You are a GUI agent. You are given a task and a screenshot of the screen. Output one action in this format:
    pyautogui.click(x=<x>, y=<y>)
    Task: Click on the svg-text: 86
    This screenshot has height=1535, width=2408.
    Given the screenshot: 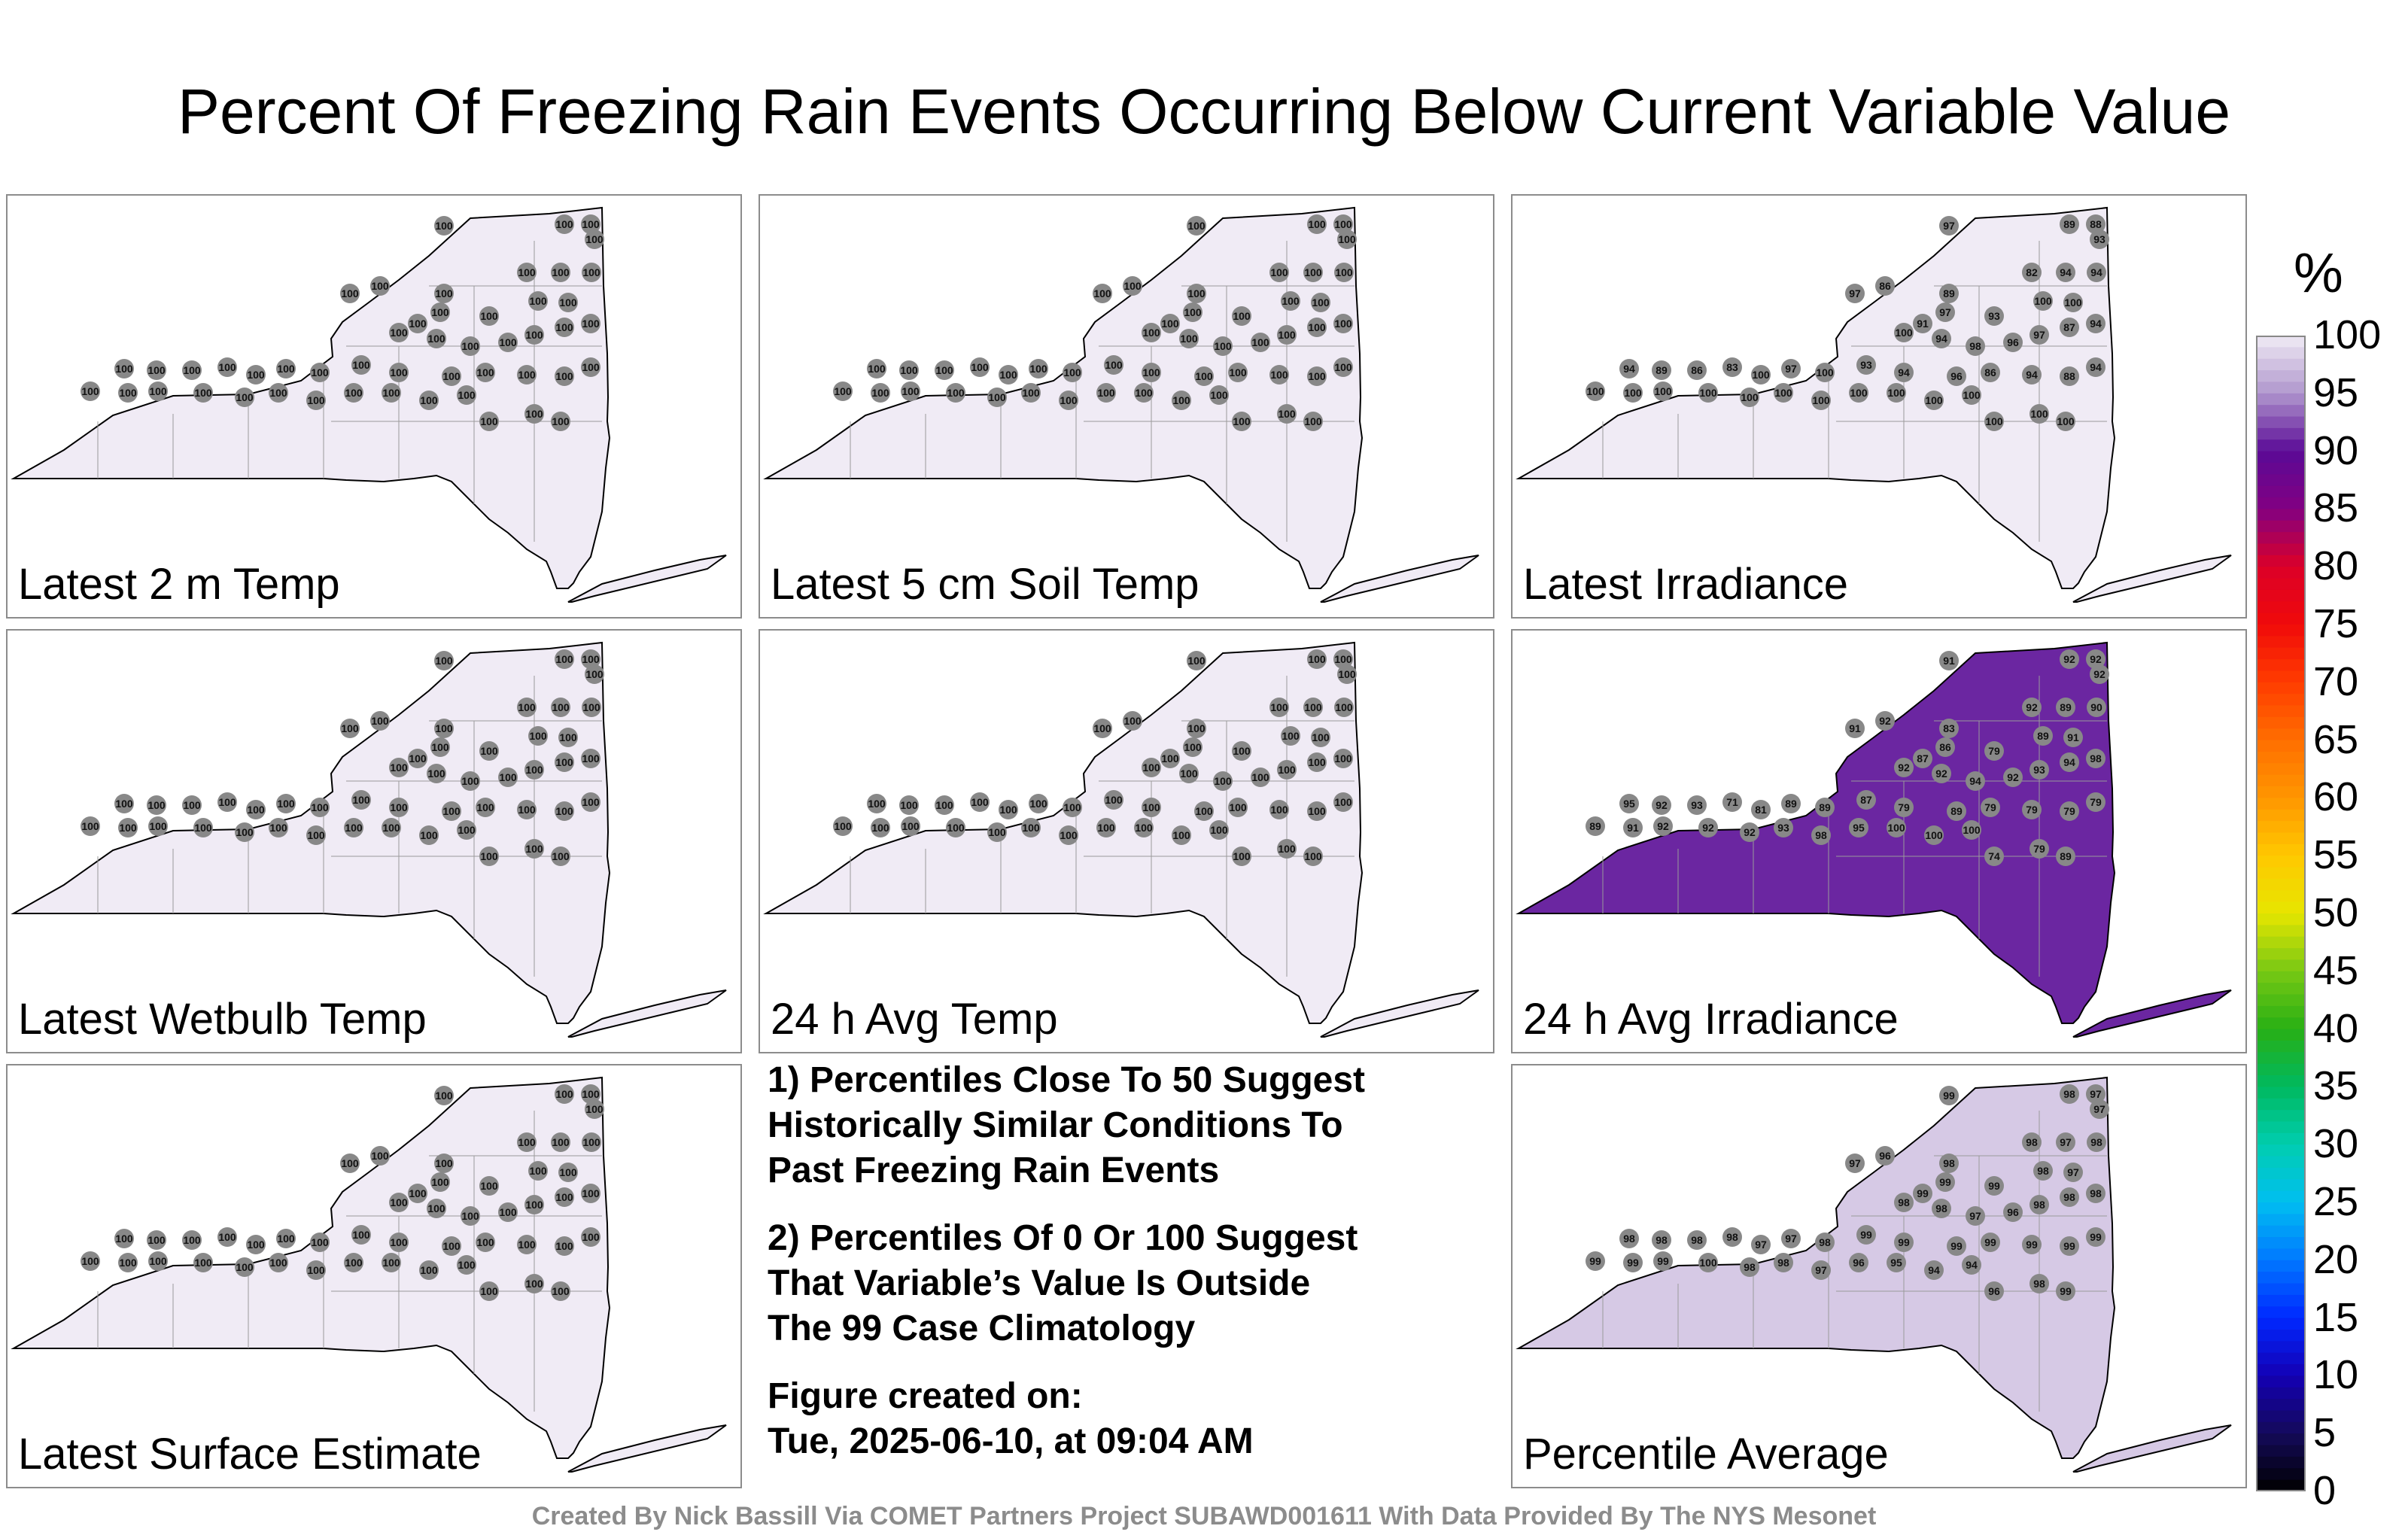 What is the action you would take?
    pyautogui.click(x=1885, y=286)
    